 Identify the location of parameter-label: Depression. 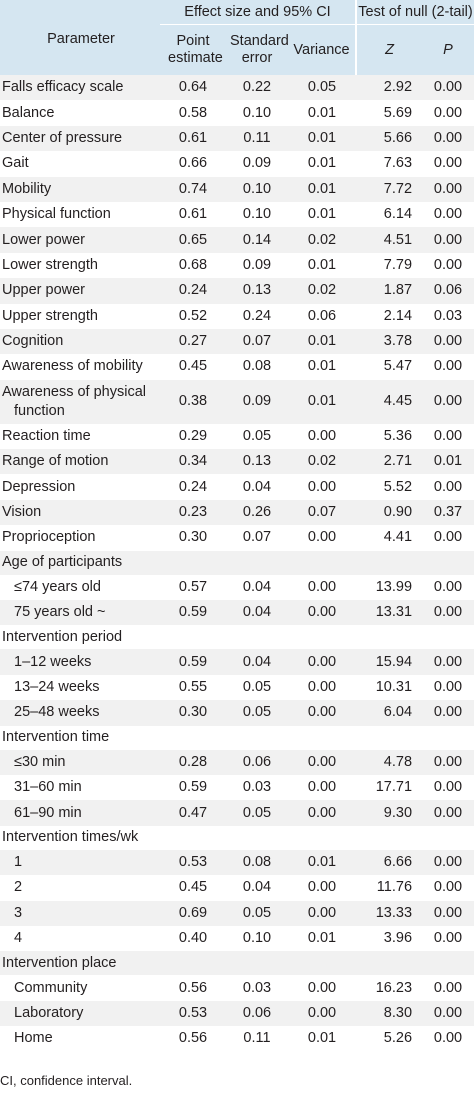
(80, 487).